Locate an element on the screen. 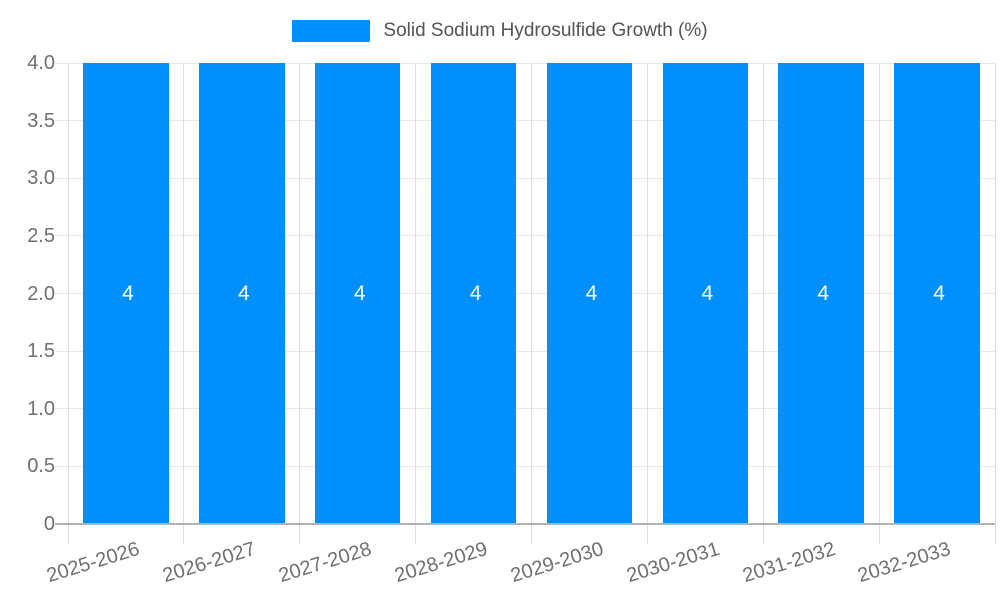  legend-swatch-icon is located at coordinates (331, 31).